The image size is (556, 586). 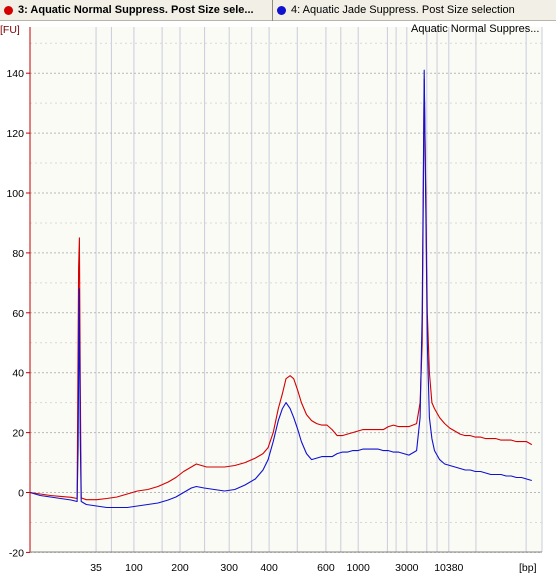 I want to click on x-tick-label: 10380, so click(x=448, y=568).